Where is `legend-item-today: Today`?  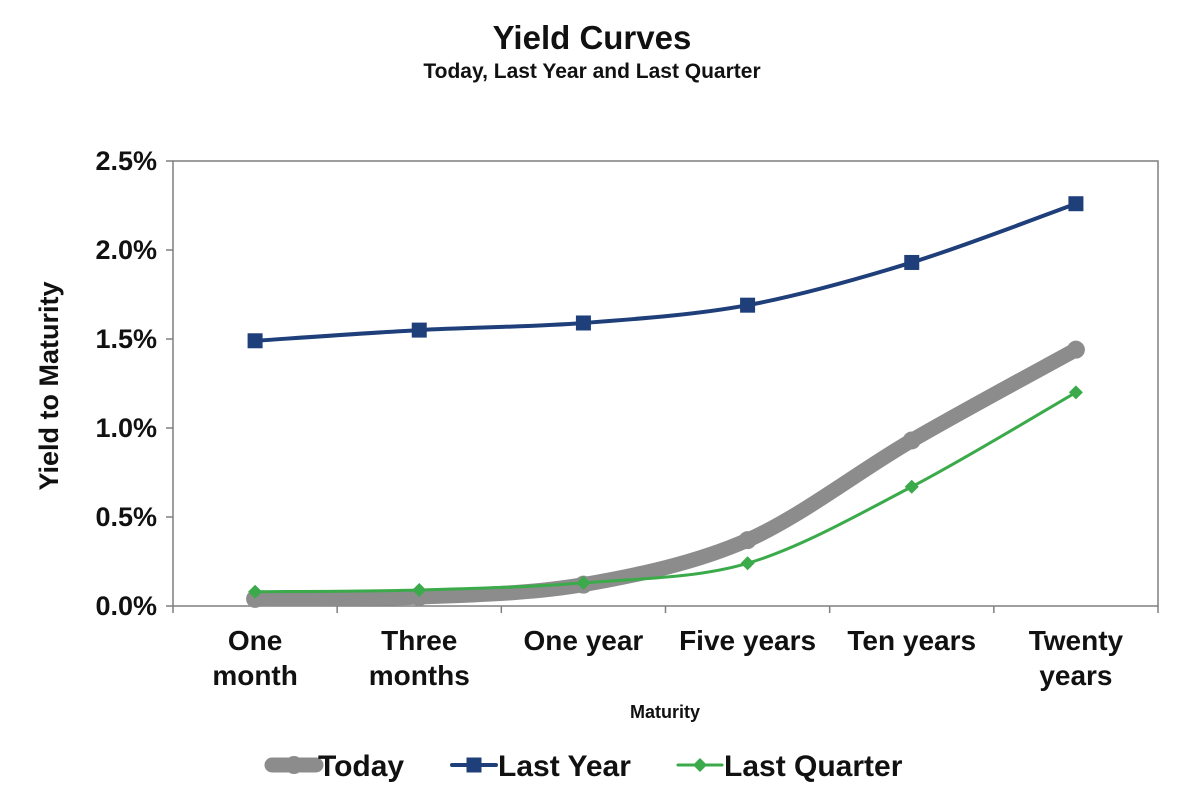
legend-item-today: Today is located at coordinates (334, 766).